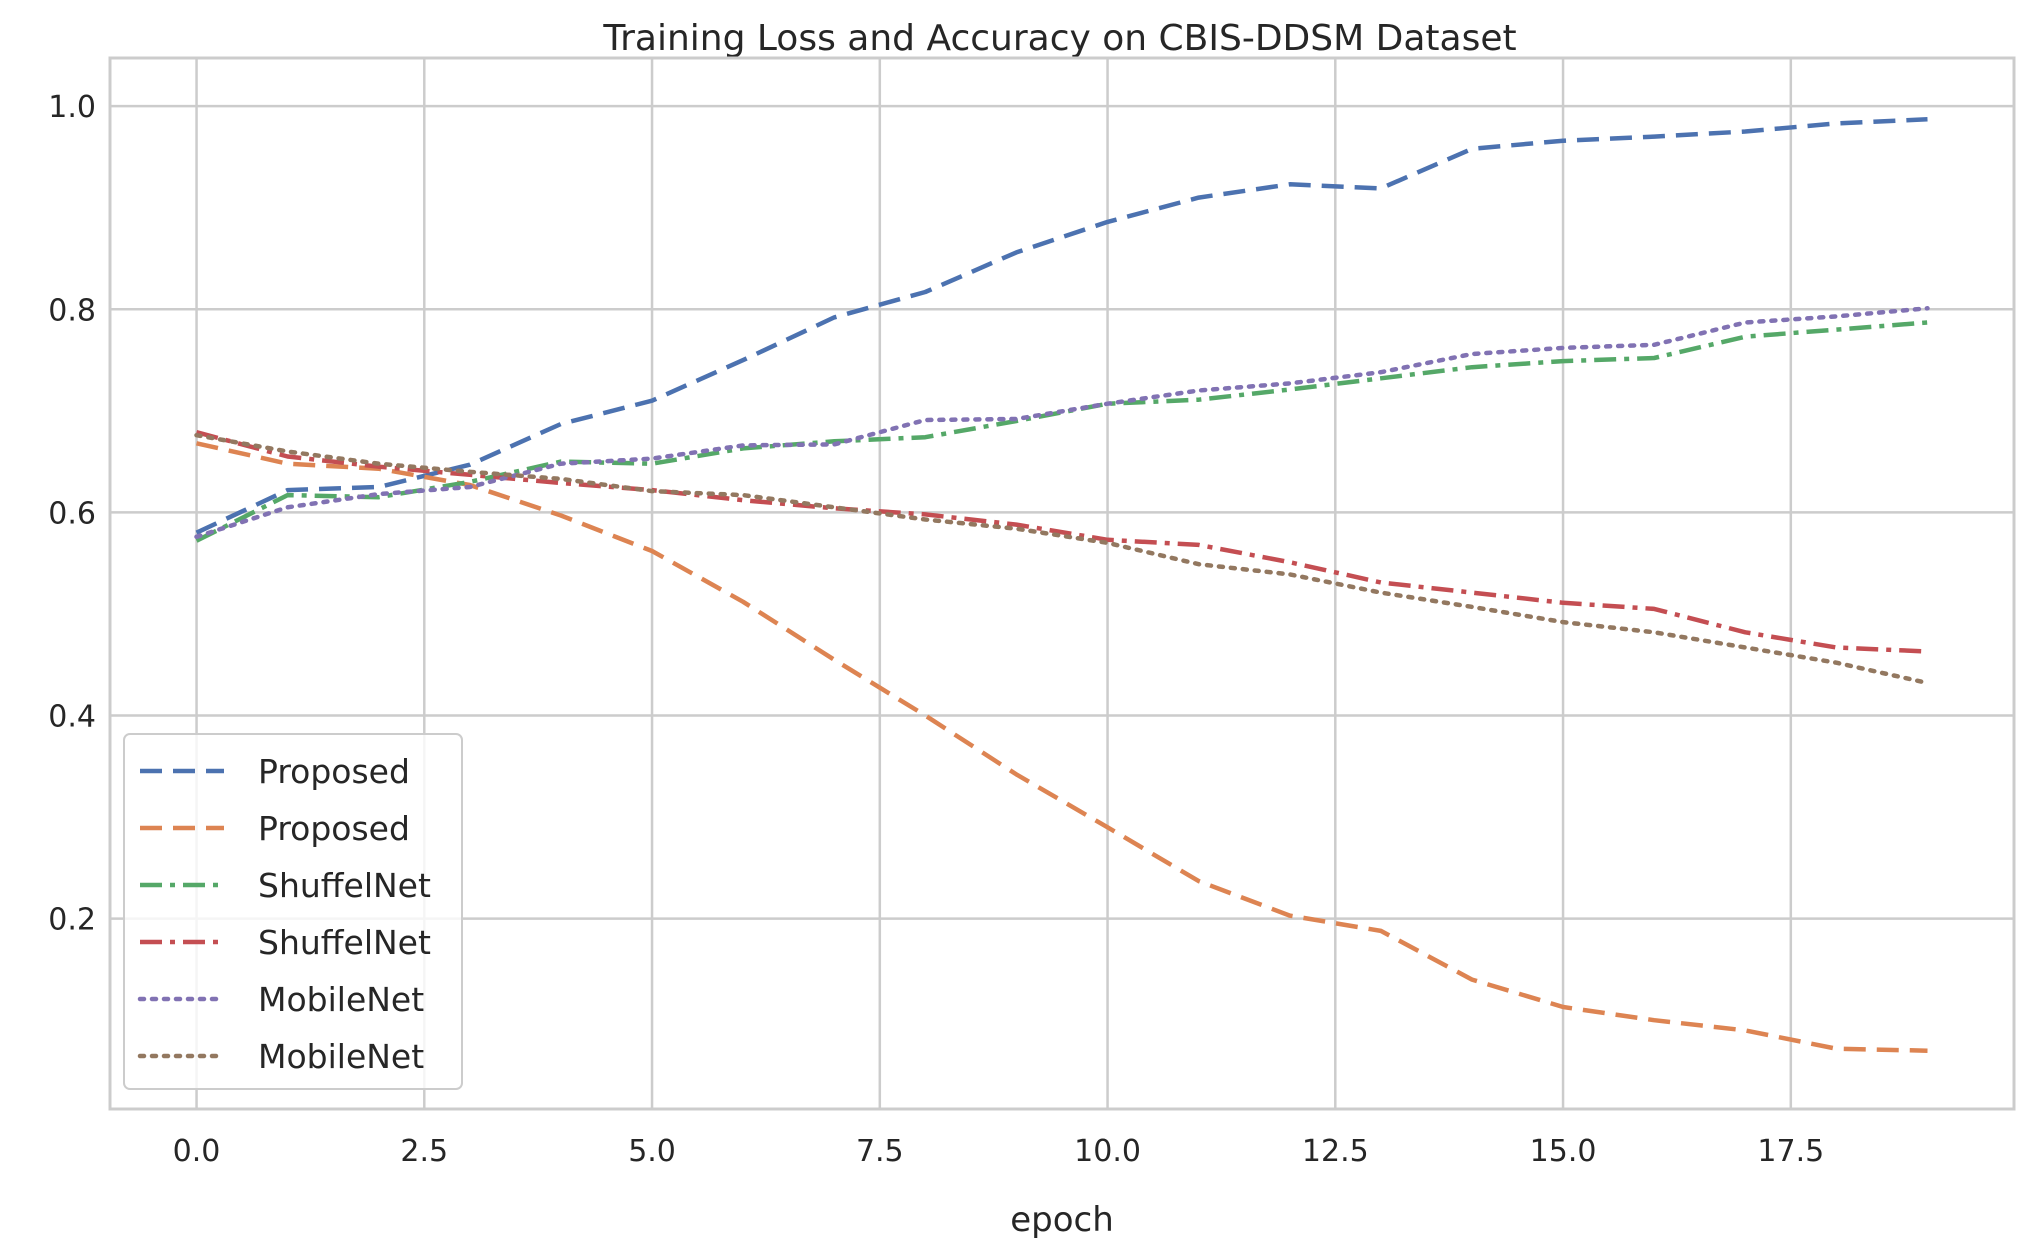  What do you see at coordinates (72, 310) in the screenshot?
I see `y-tick-label: 0.8` at bounding box center [72, 310].